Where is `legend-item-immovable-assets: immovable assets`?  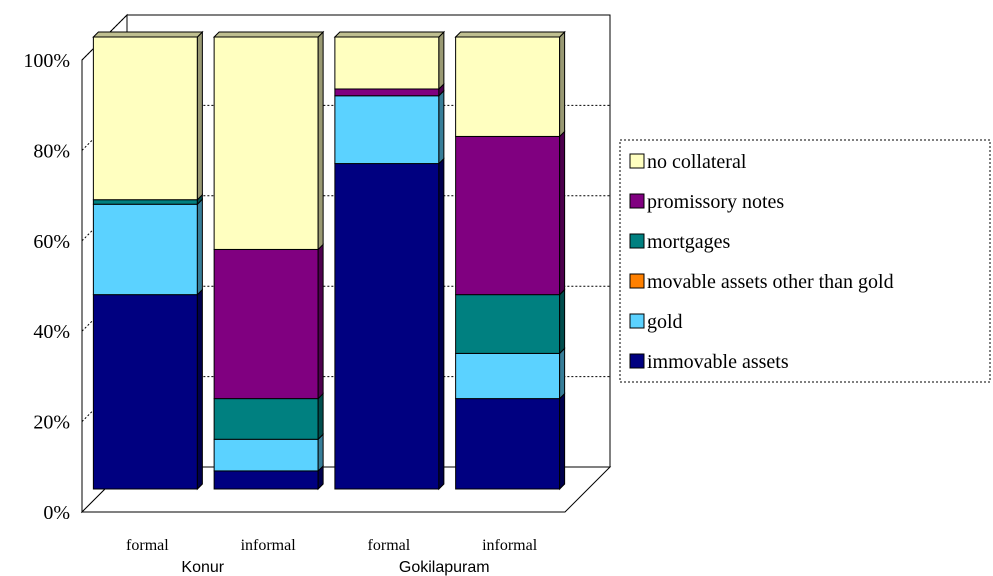 legend-item-immovable-assets: immovable assets is located at coordinates (709, 362).